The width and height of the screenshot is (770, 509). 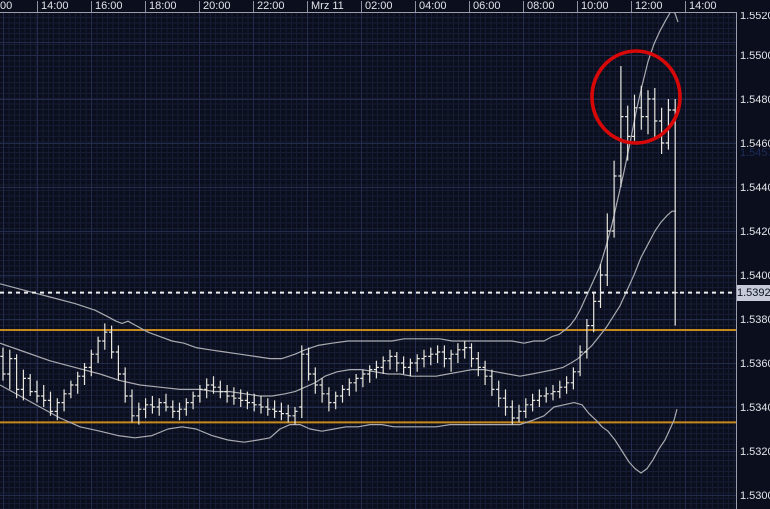 I want to click on time-label: 08:00, so click(x=541, y=6).